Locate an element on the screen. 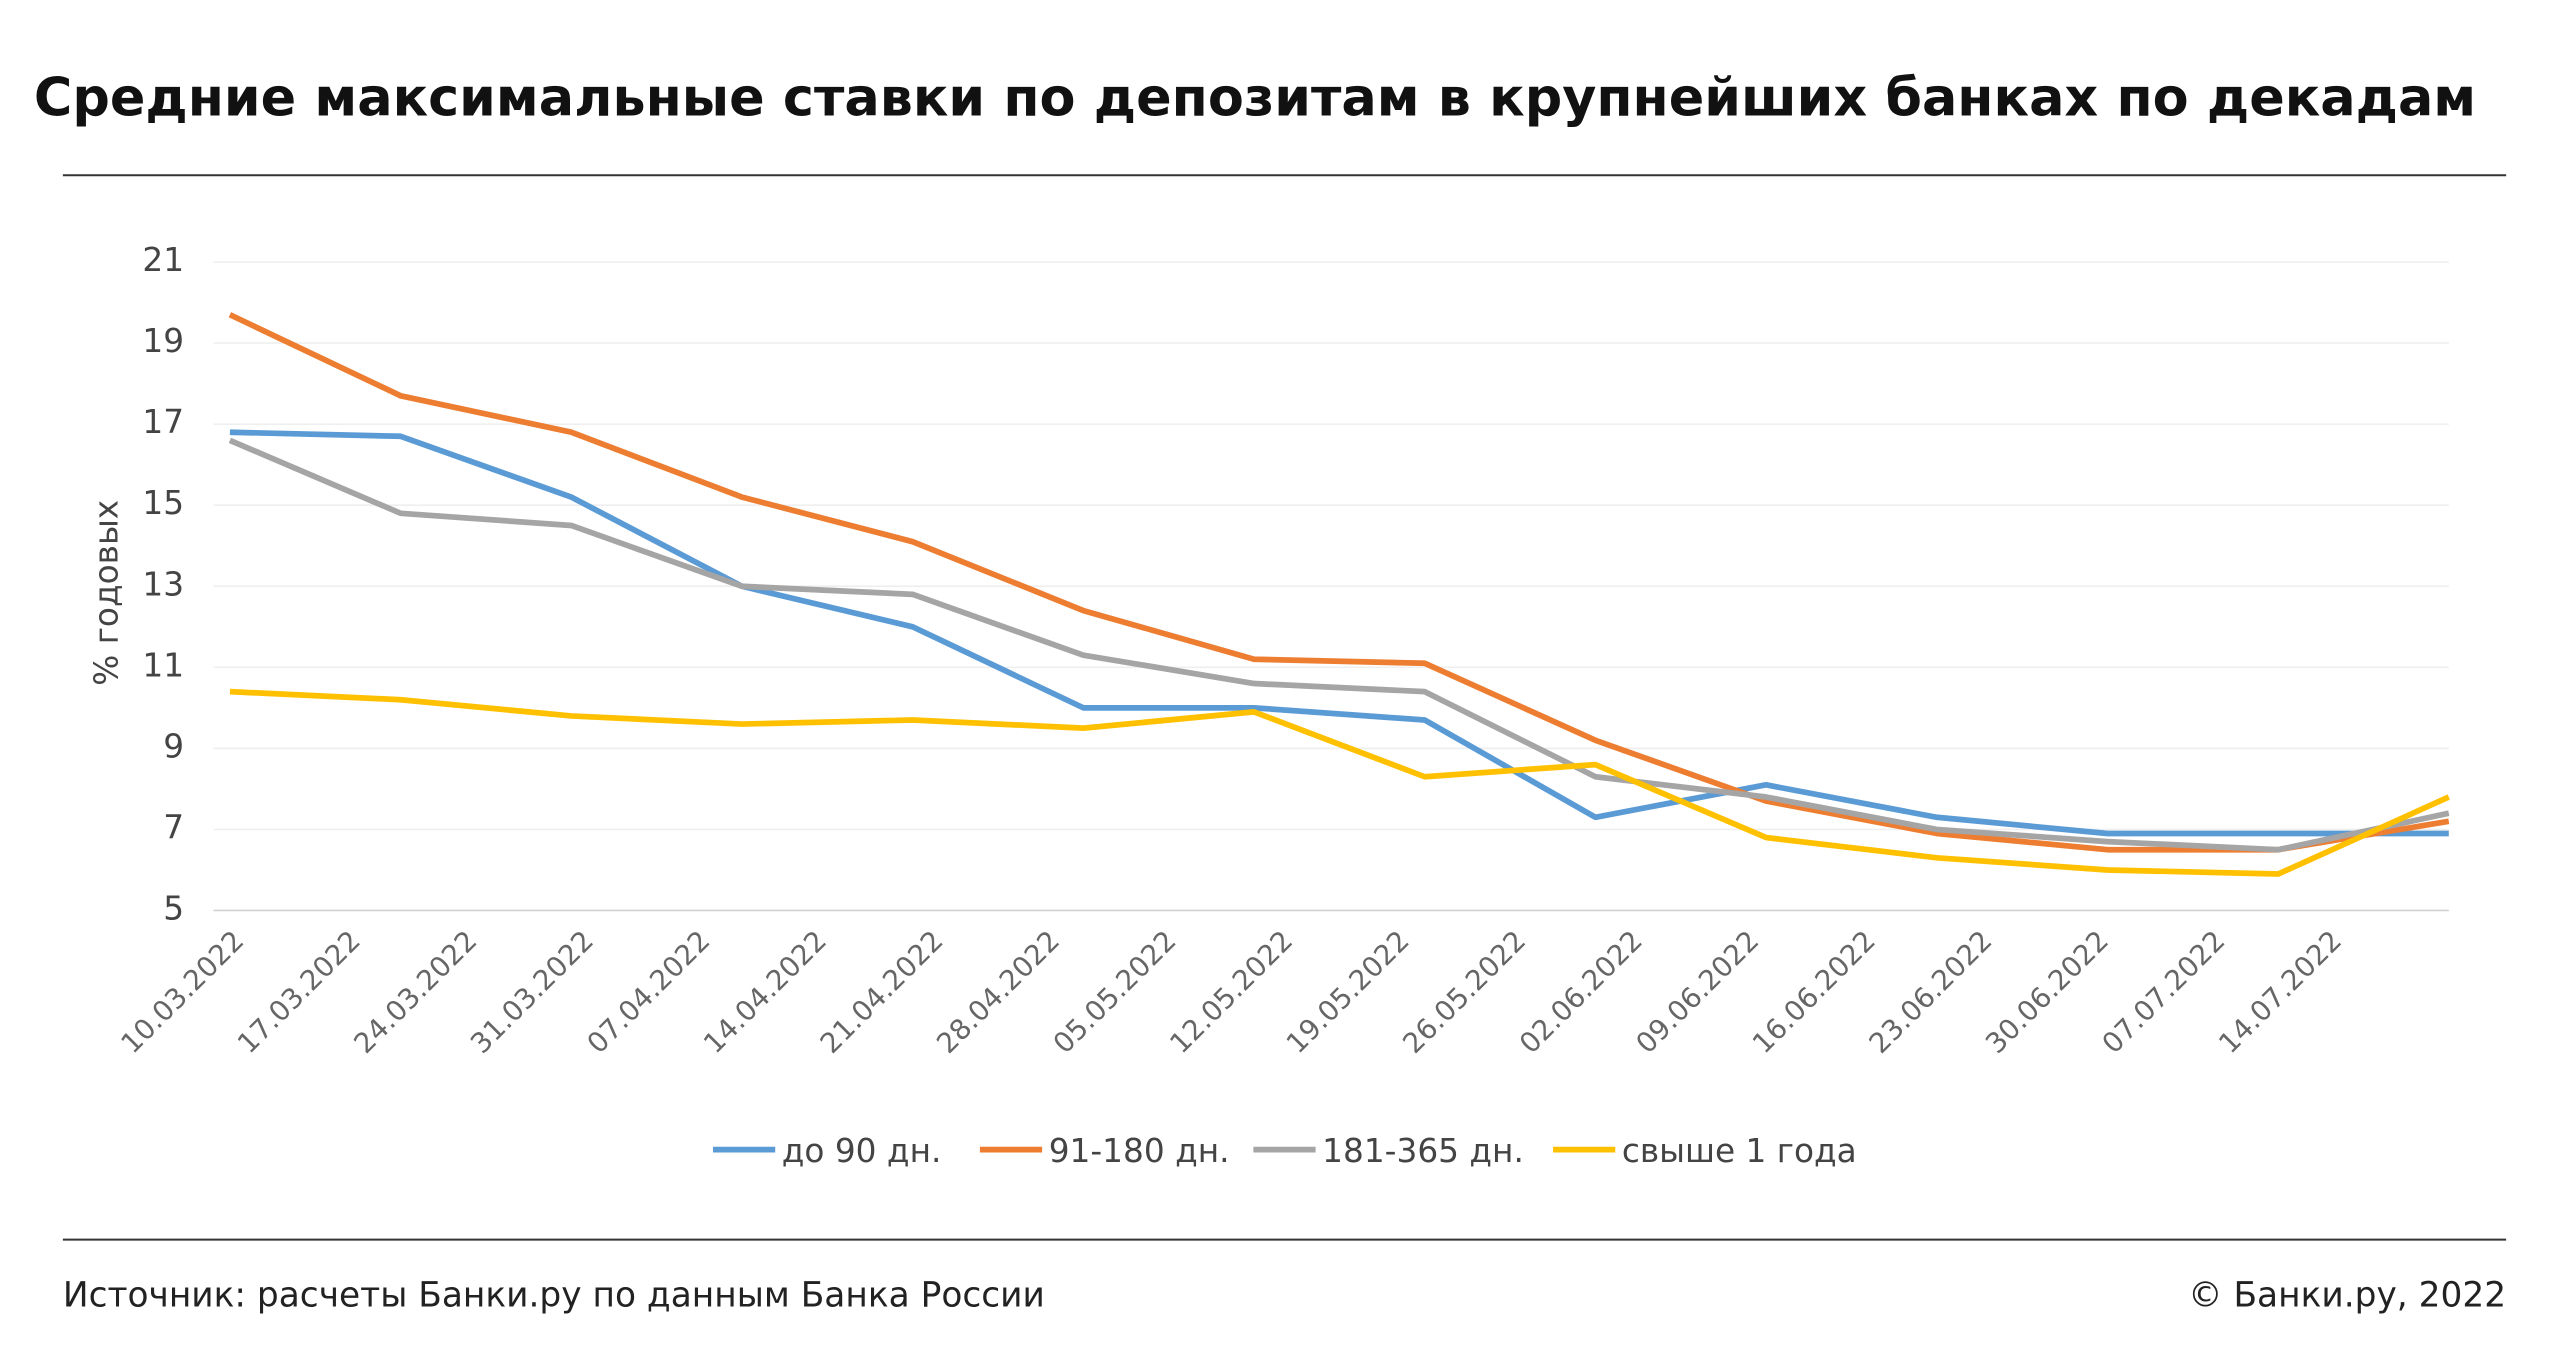 This screenshot has width=2569, height=1351. x-tick-label: 02.06.2022 is located at coordinates (1581, 992).